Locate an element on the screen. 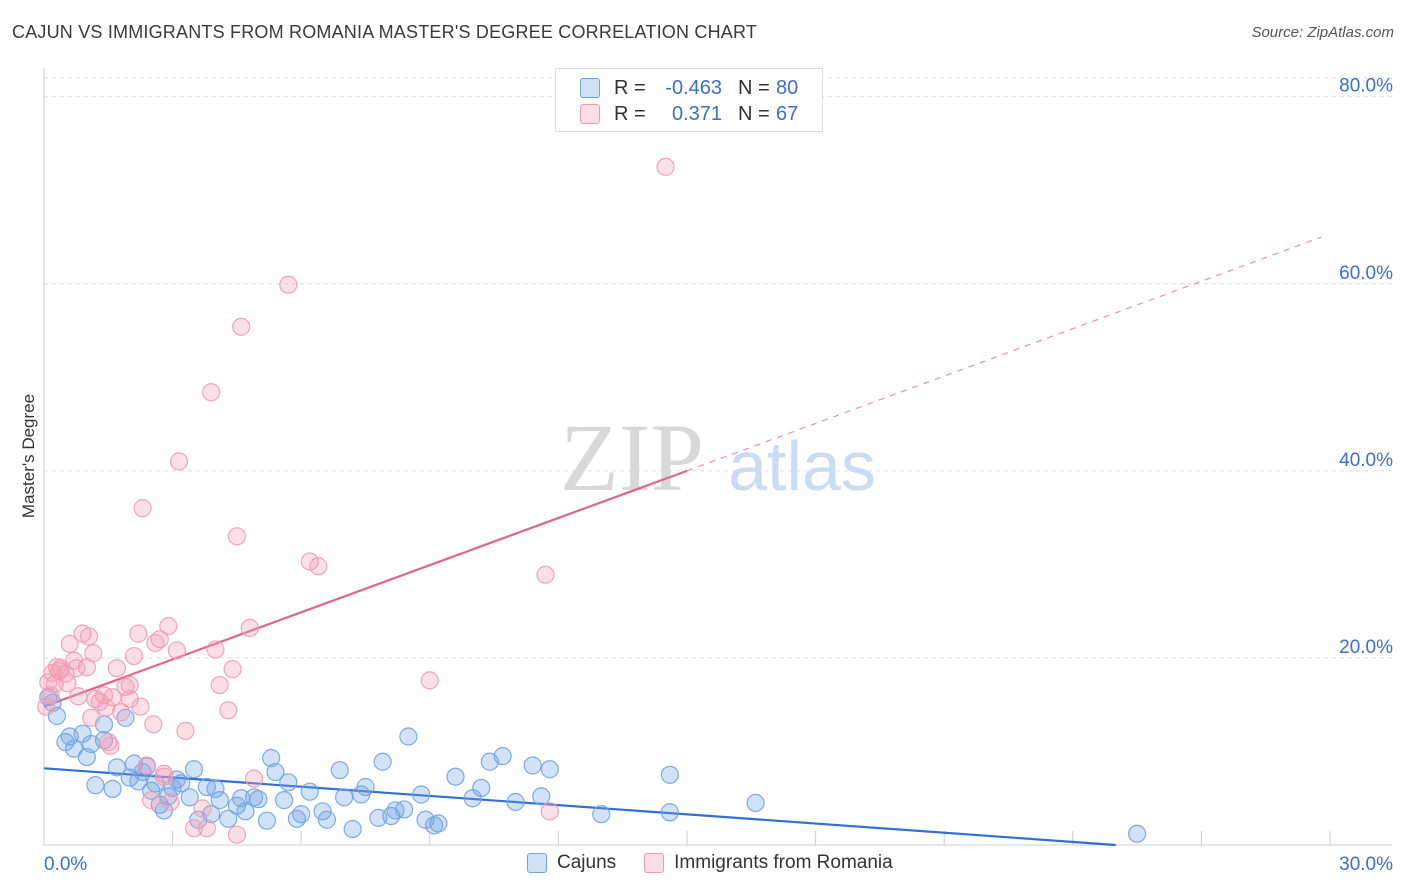 The width and height of the screenshot is (1406, 892). legend-r-value: 0.371 is located at coordinates (694, 113).